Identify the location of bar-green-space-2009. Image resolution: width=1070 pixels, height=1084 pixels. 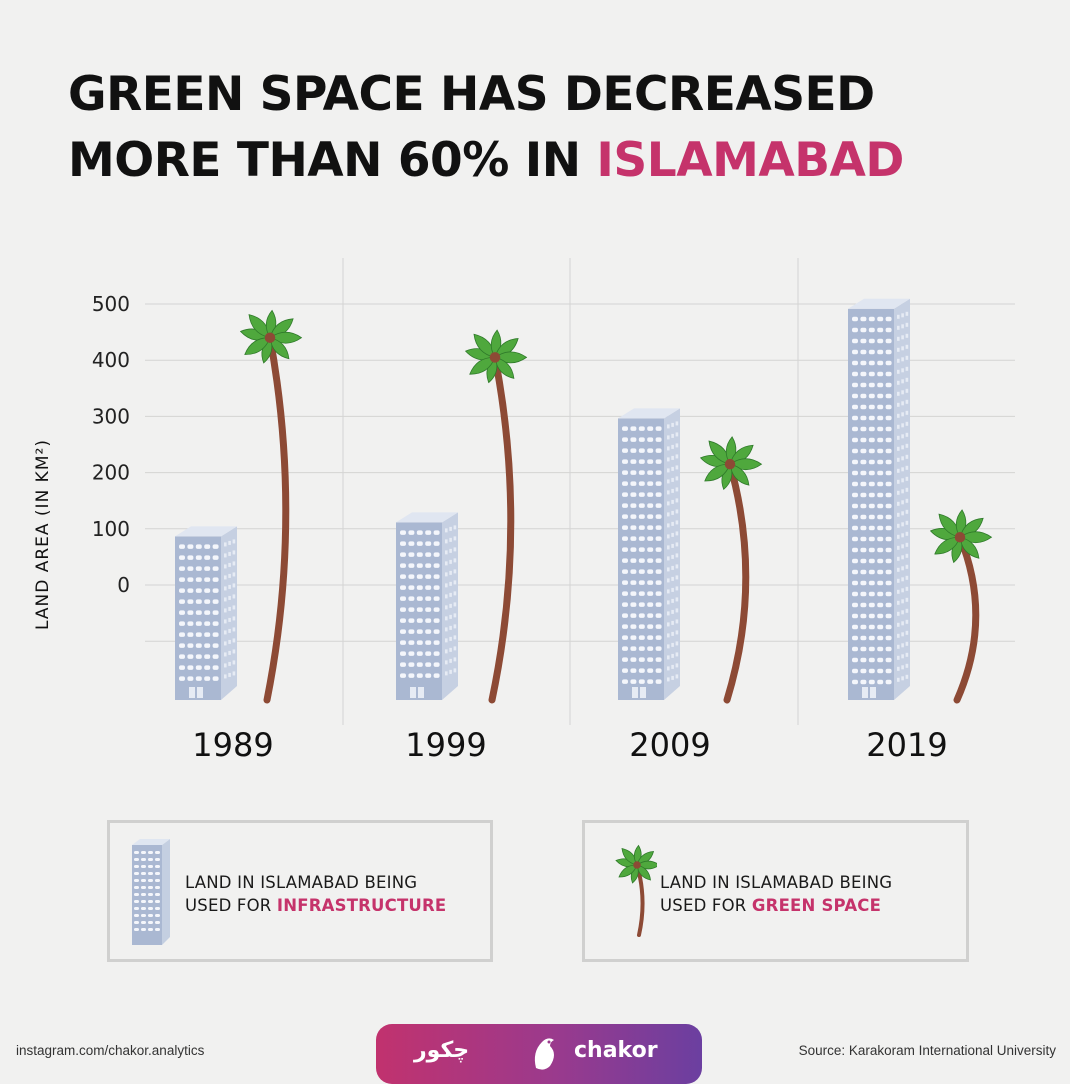
(731, 570).